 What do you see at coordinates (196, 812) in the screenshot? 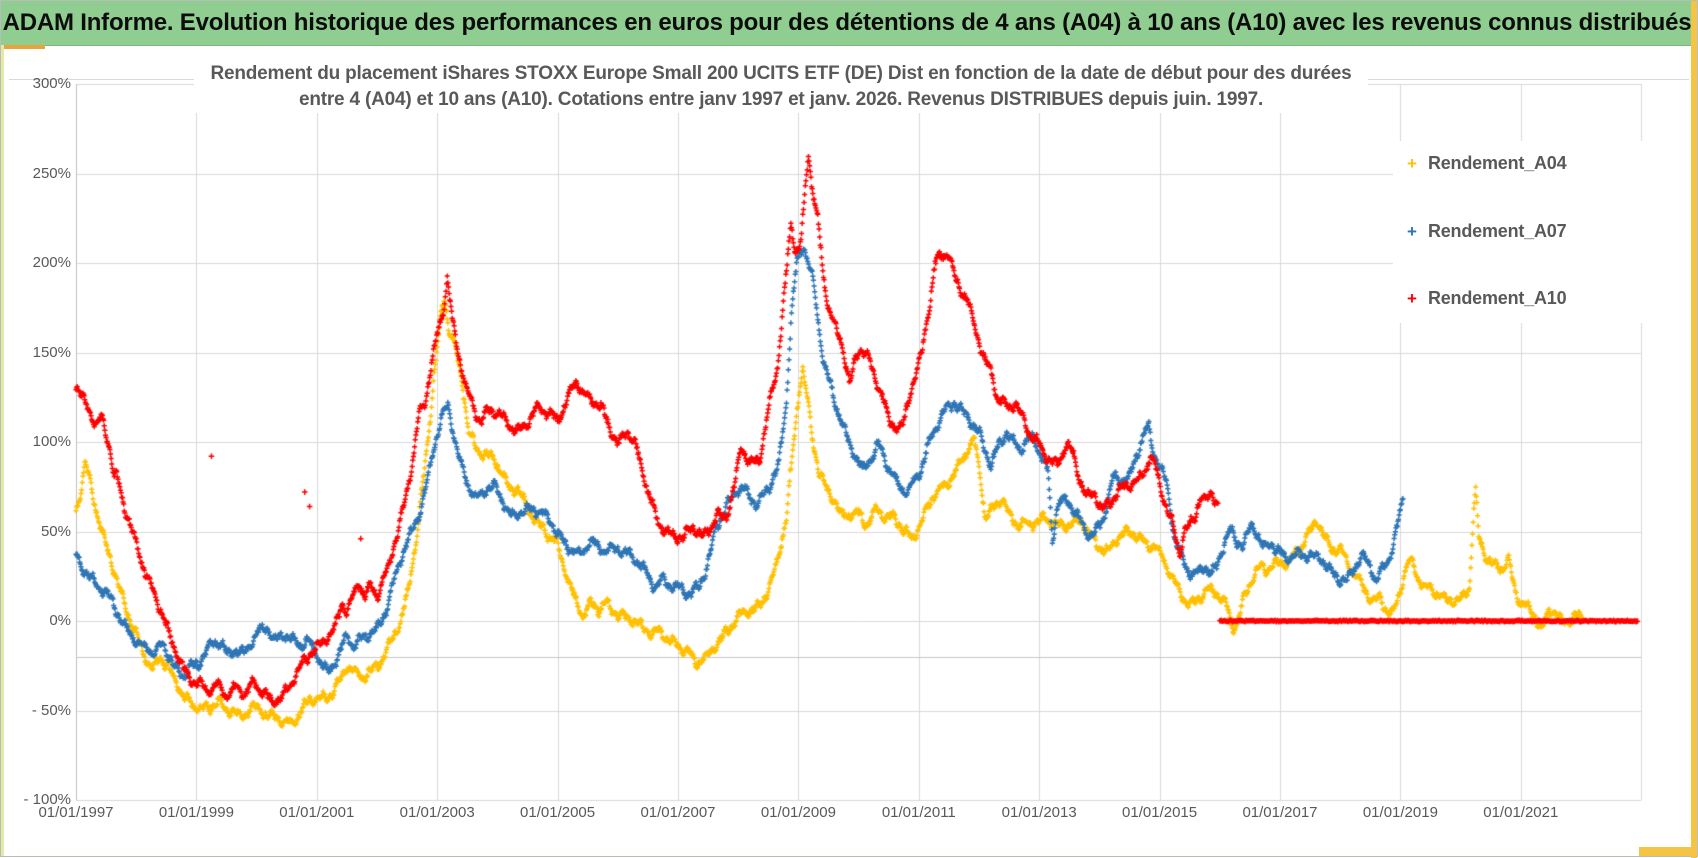
I see `x-tick-label: 01/01/1999` at bounding box center [196, 812].